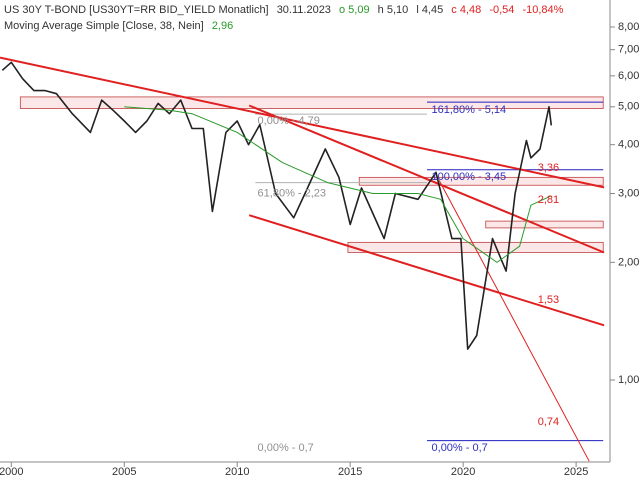 This screenshot has height=485, width=640. I want to click on high: h 5,10, so click(393, 10).